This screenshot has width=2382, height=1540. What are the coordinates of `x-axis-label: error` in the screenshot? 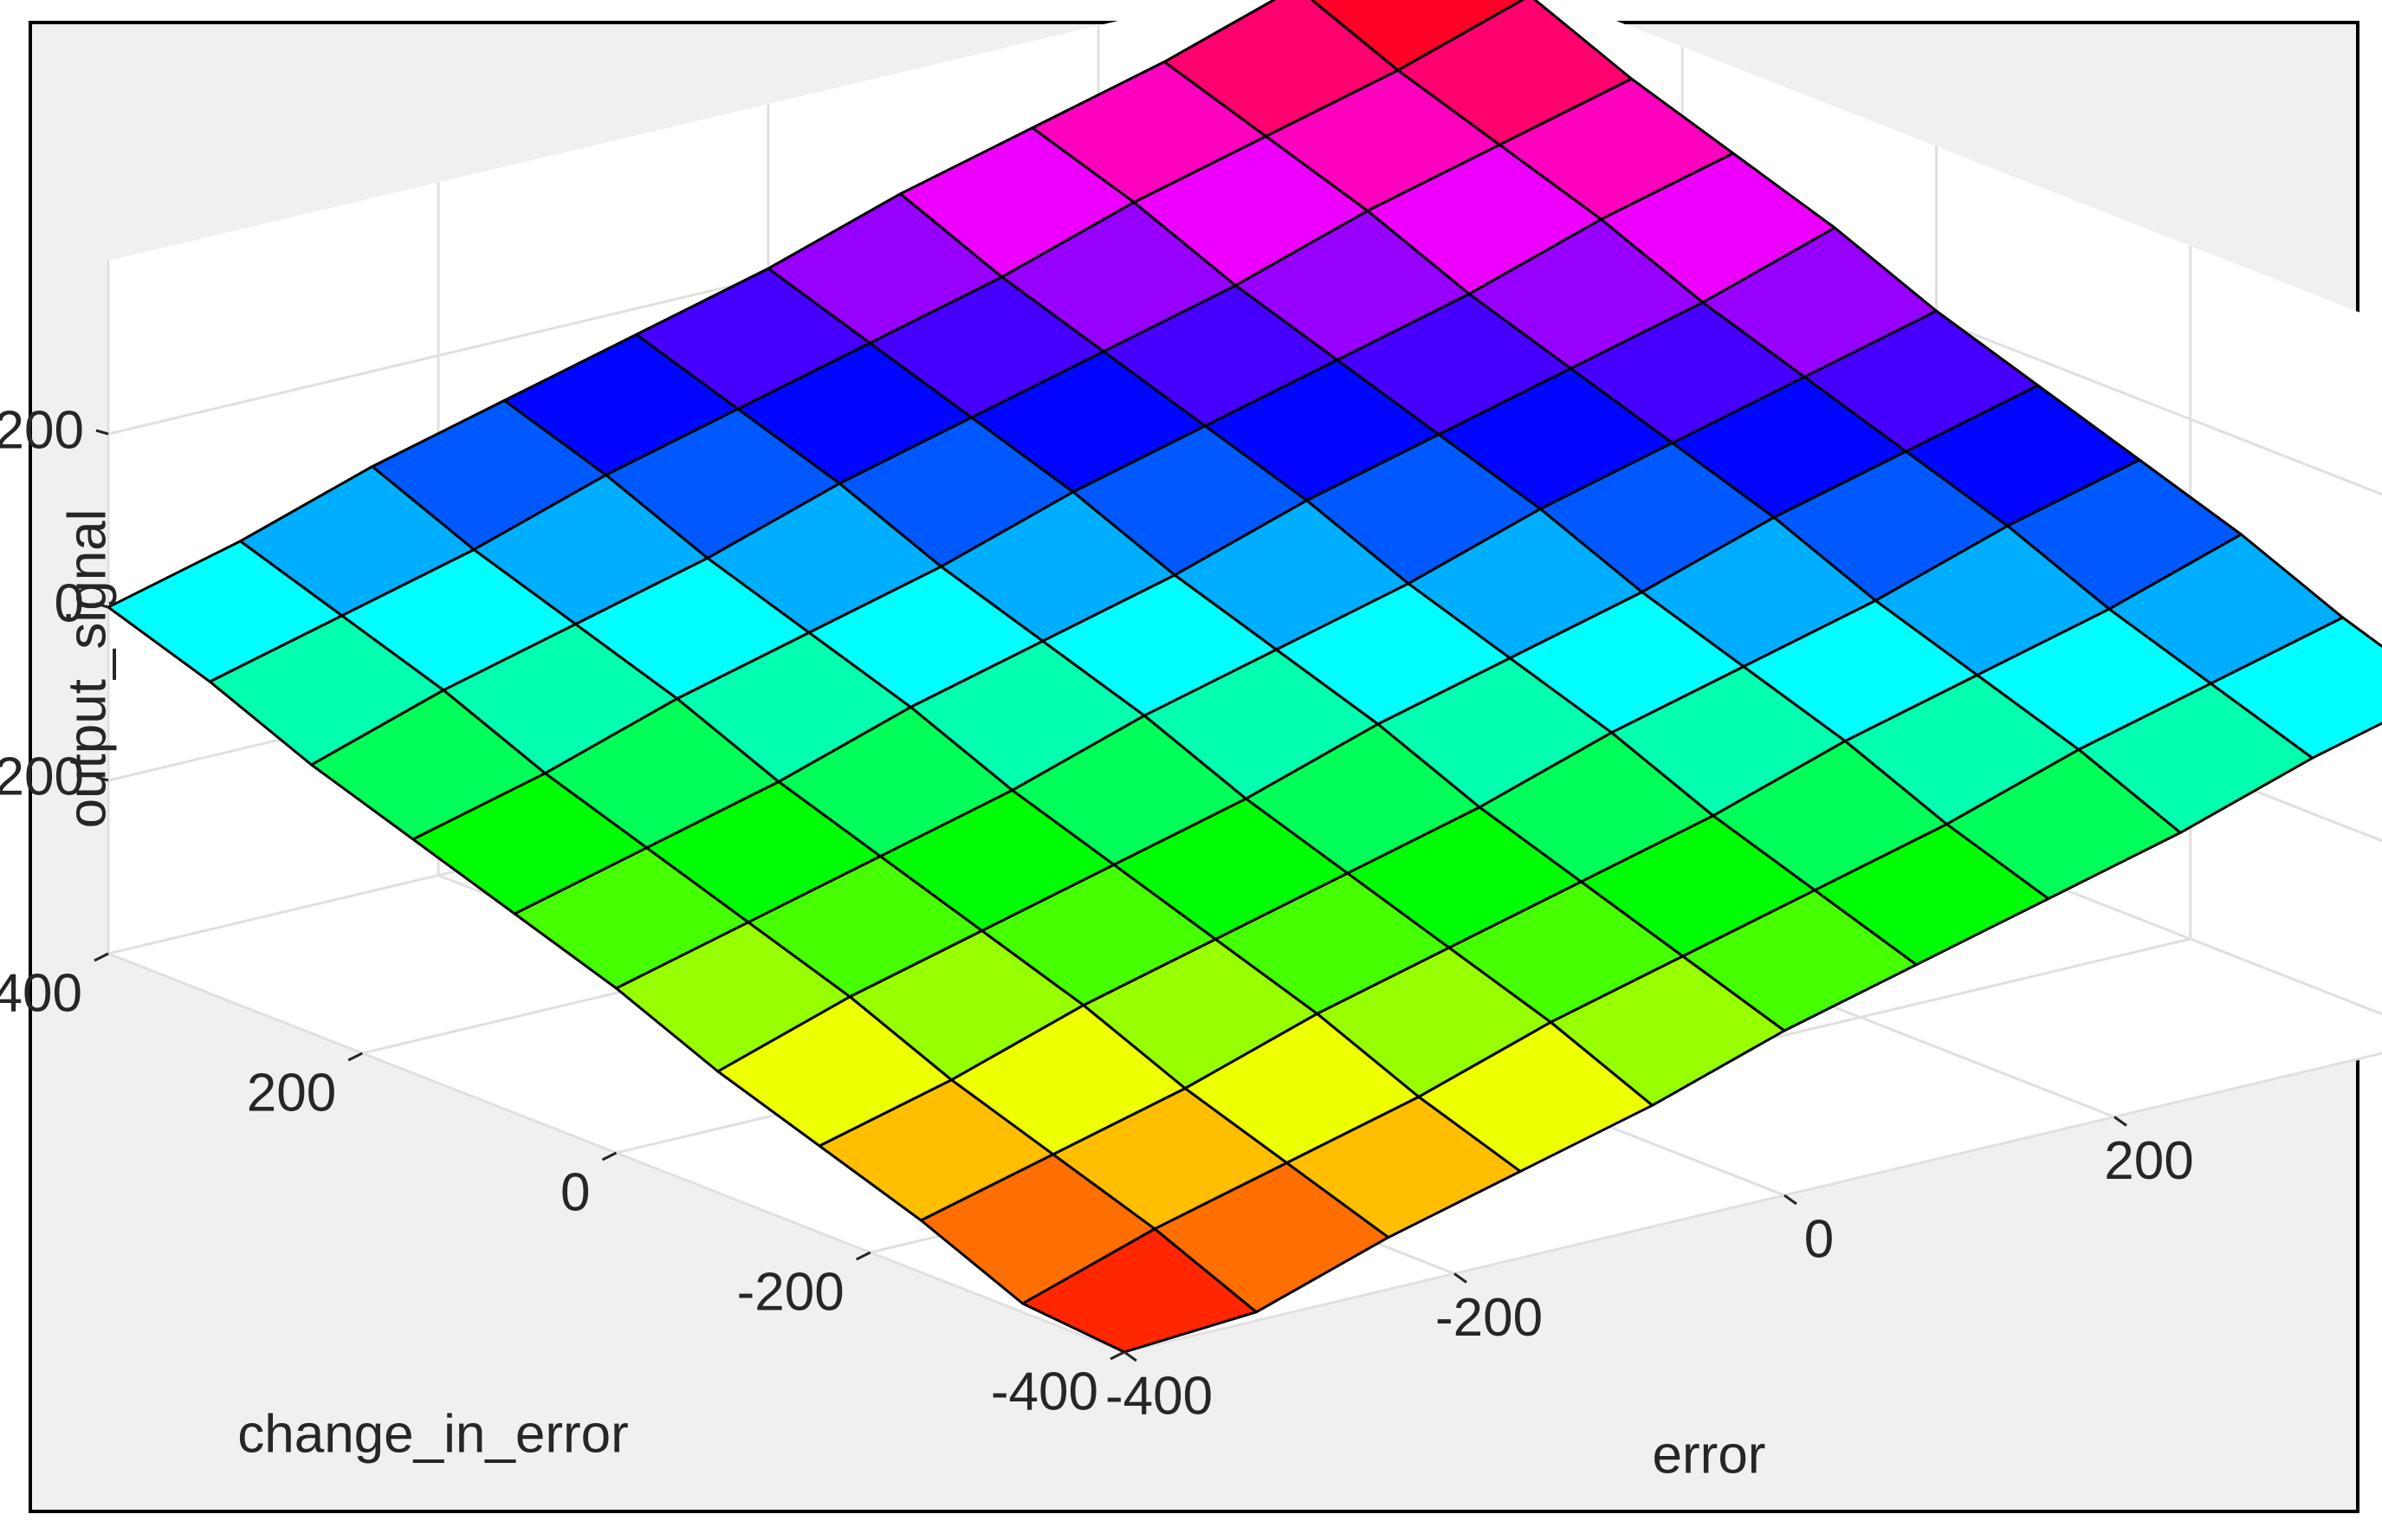 It's located at (1710, 1455).